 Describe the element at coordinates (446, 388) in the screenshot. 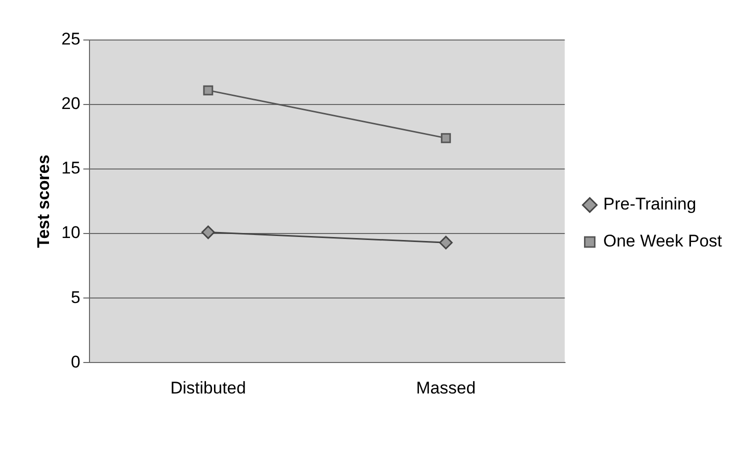

I see `x-tick-label: Massed` at that location.